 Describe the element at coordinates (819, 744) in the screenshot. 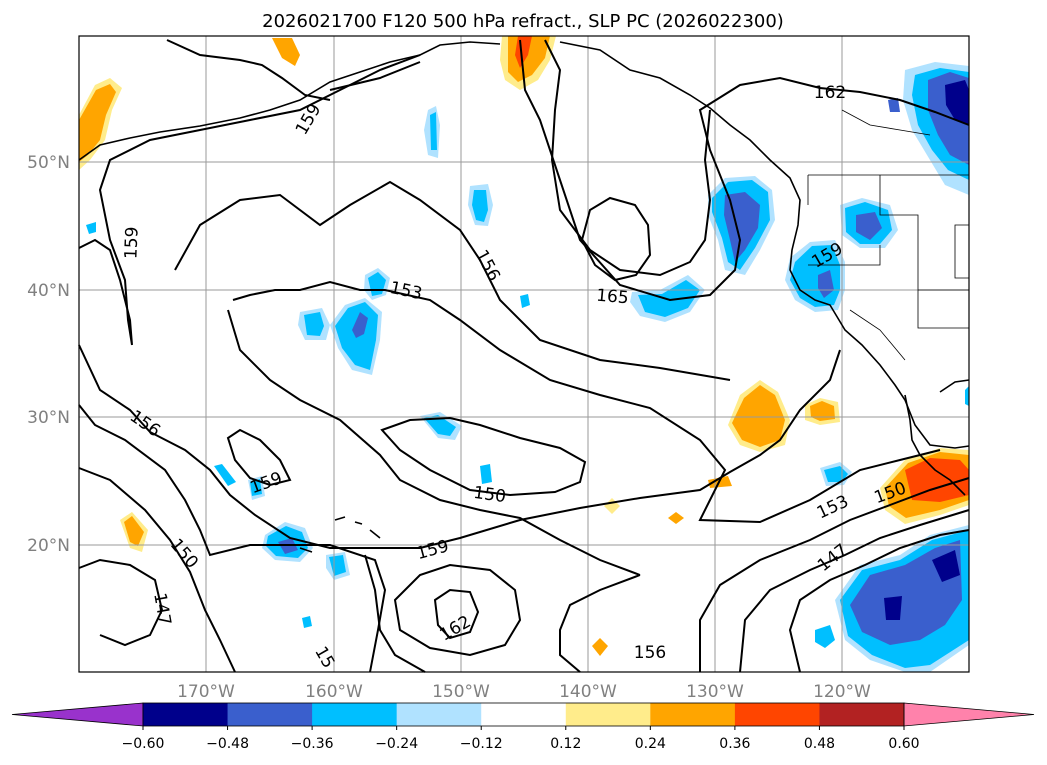

I see `colorbar-tick-label: 0.48` at that location.